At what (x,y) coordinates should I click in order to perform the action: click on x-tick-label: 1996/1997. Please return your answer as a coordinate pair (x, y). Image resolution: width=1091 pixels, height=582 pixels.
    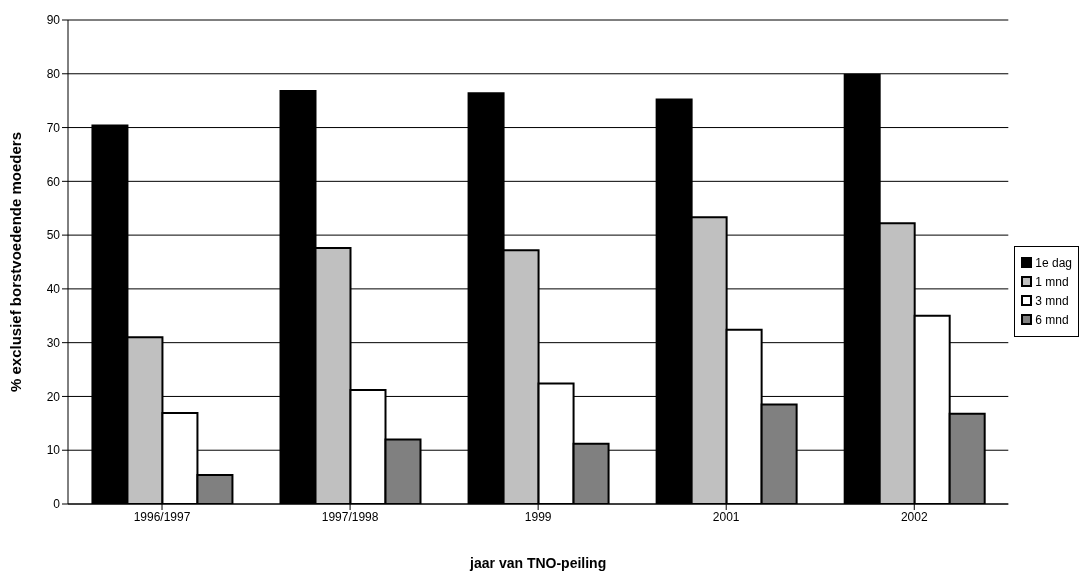
    Looking at the image, I should click on (162, 516).